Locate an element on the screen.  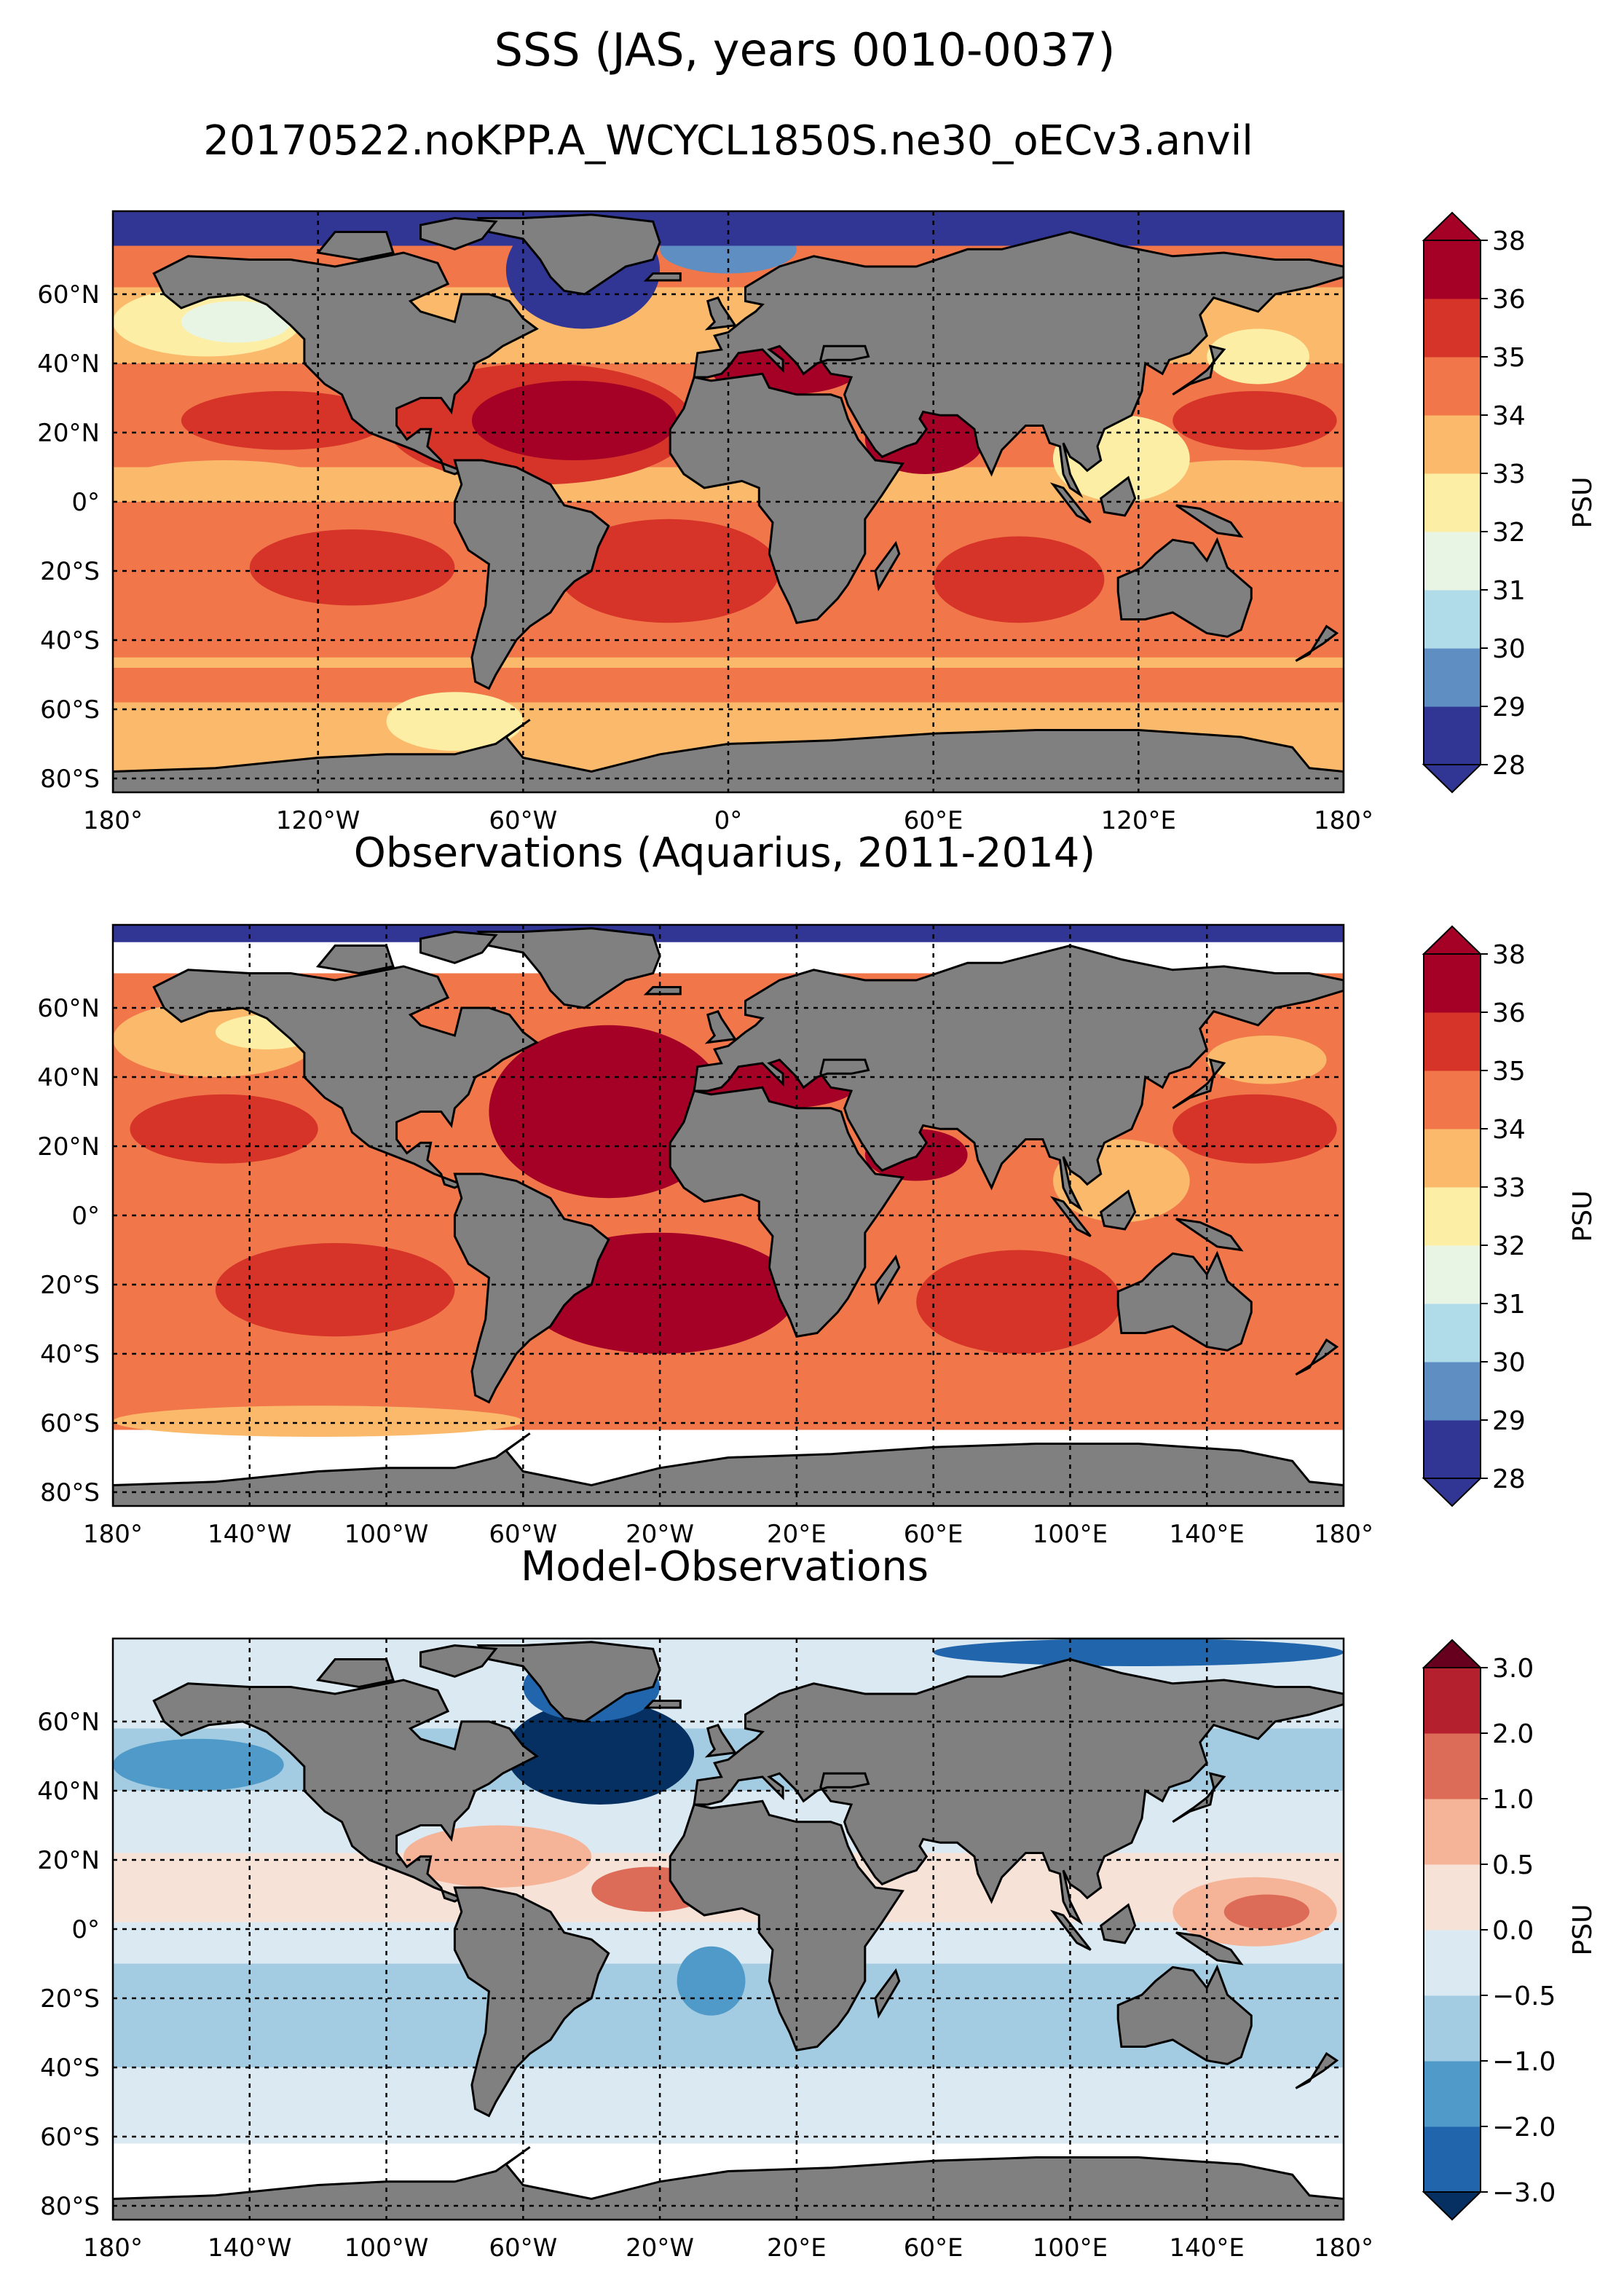
lon-tick-label: 120°W is located at coordinates (318, 820).